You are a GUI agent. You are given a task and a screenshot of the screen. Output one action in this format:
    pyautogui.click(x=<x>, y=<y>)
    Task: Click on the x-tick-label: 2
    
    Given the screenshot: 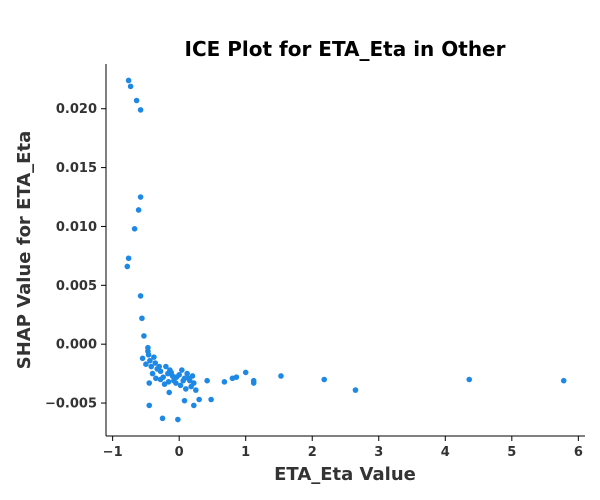 What is the action you would take?
    pyautogui.click(x=312, y=452)
    